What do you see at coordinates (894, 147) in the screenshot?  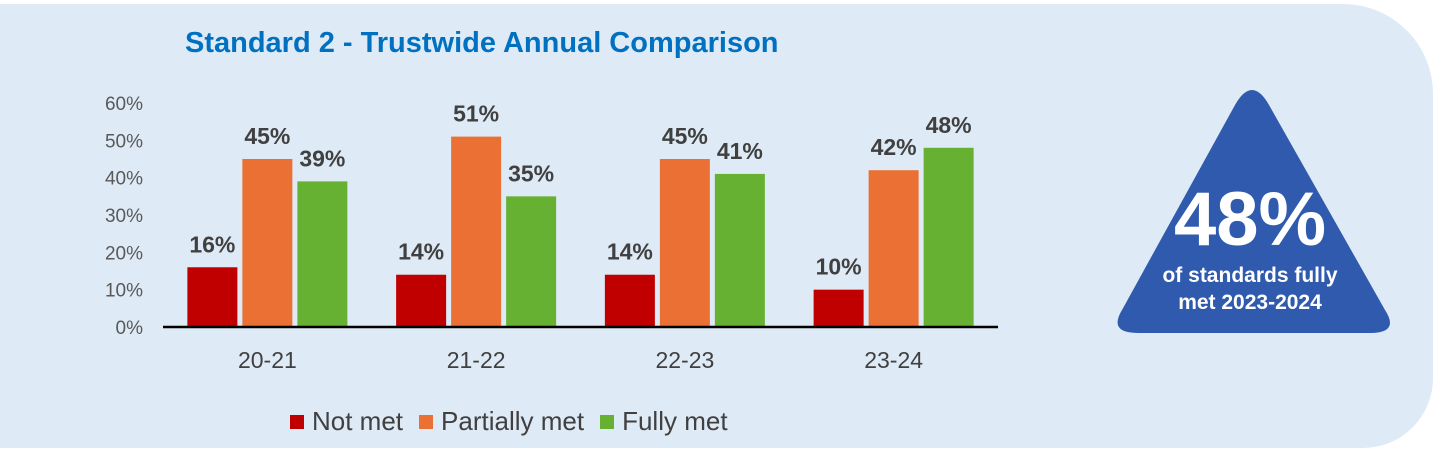 I see `data-label: 42%` at bounding box center [894, 147].